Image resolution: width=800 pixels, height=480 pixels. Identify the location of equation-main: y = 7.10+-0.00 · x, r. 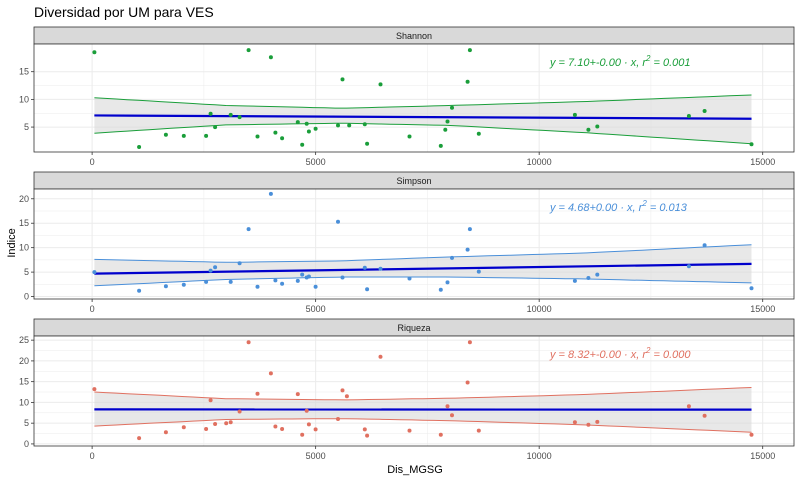
(598, 63).